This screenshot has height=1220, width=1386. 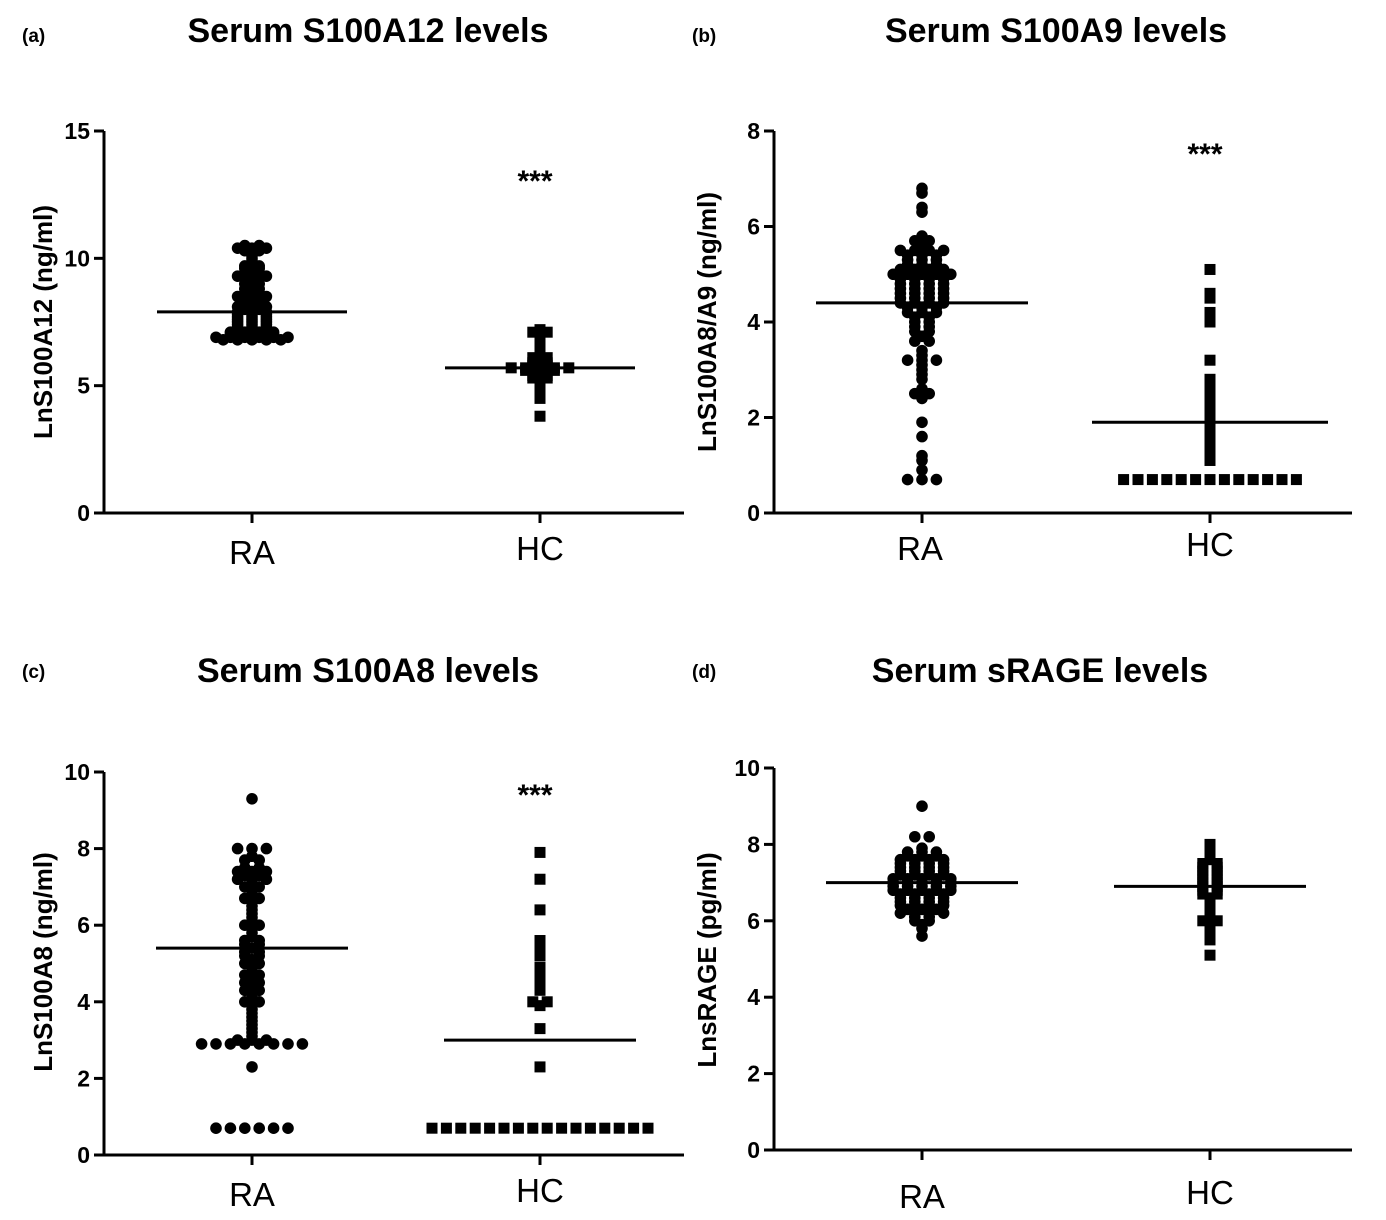 I want to click on chart-title: Serum S100A9 levels, so click(x=1056, y=31).